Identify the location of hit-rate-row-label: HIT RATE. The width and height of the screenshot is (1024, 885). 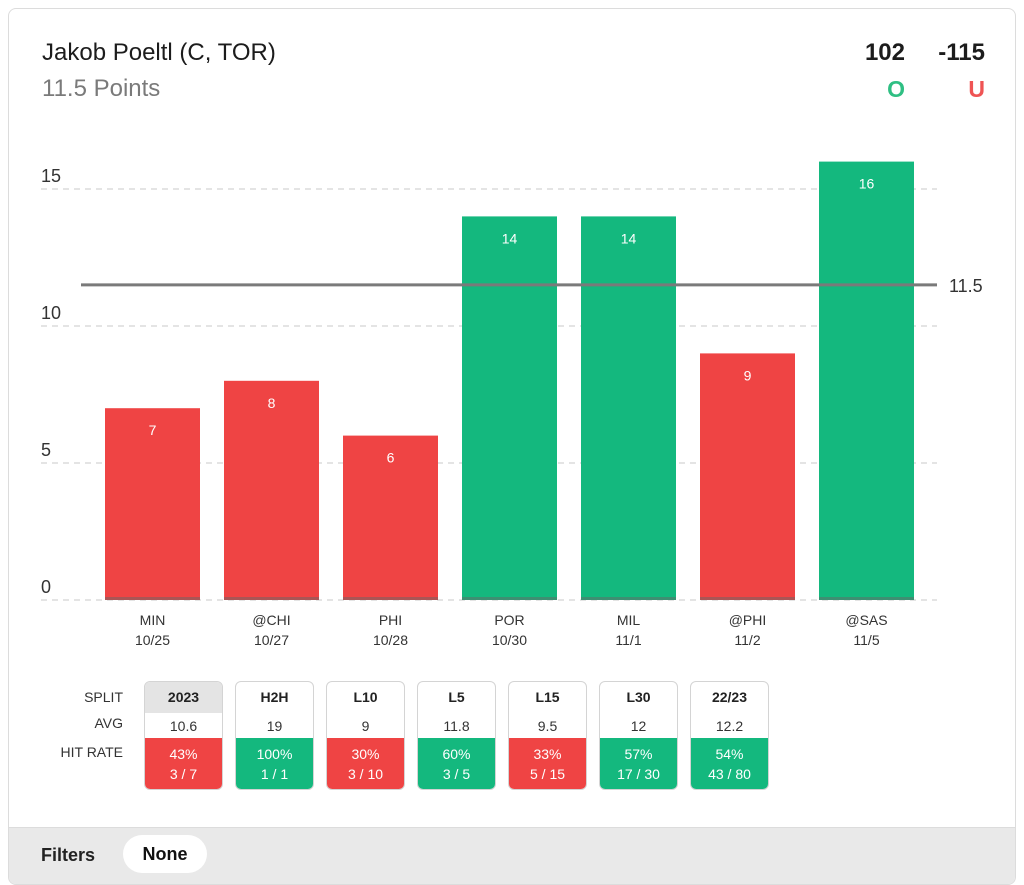
(92, 752).